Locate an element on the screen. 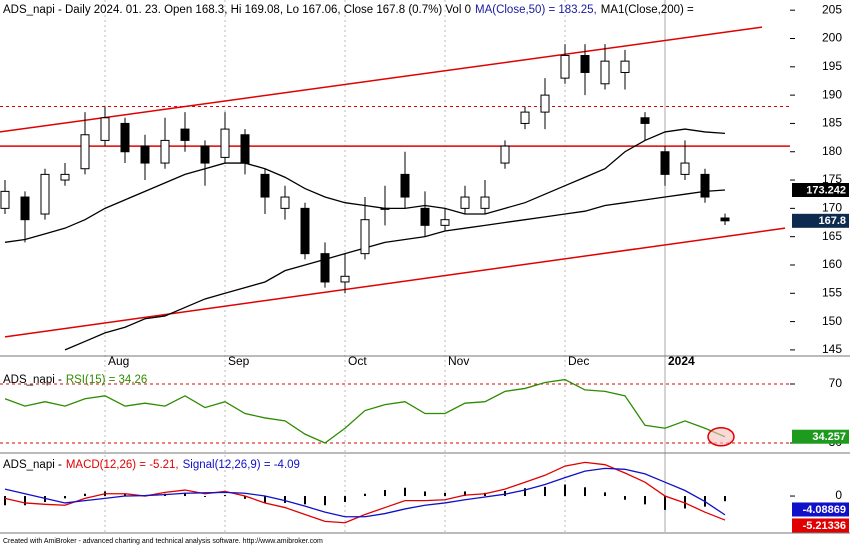  y-tick-label: 155 is located at coordinates (832, 292).